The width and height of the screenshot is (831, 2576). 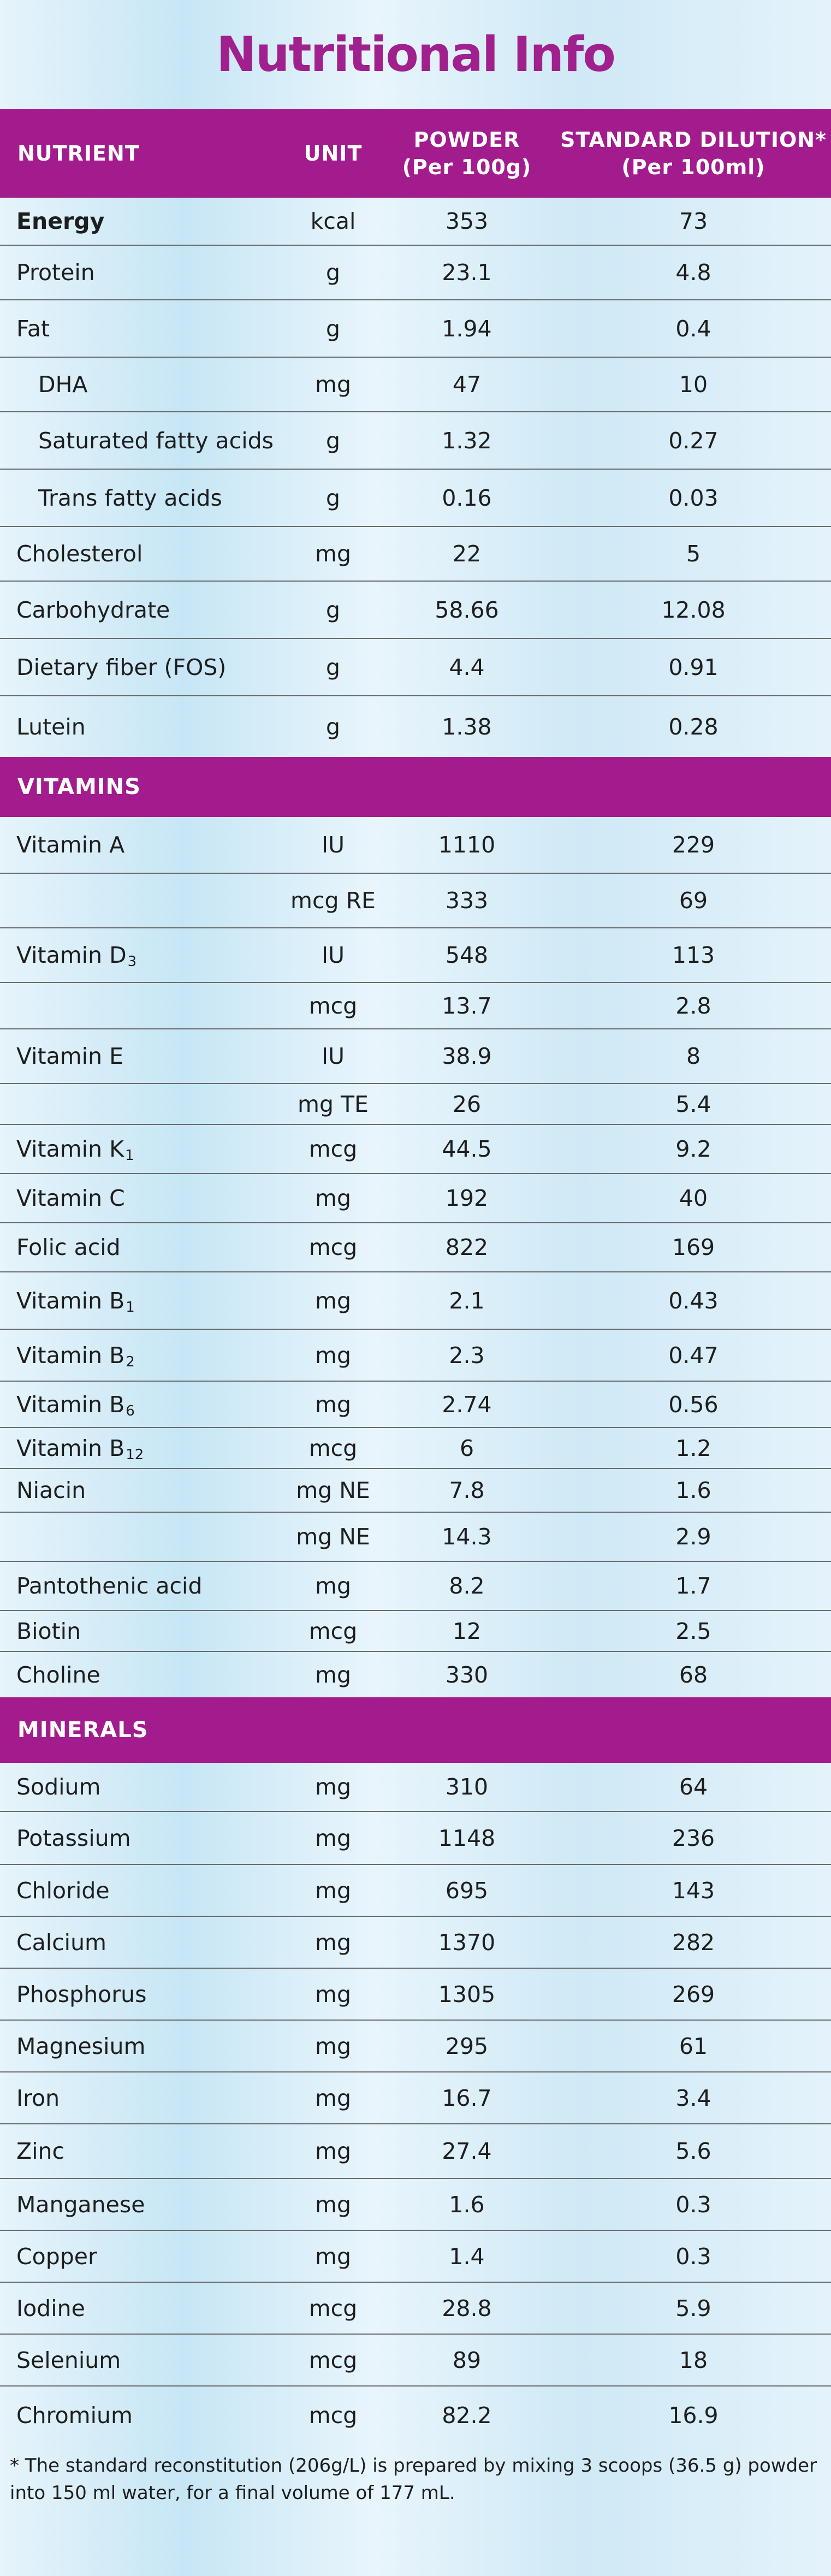 I want to click on table-row: Iron mg 16.7 3.4, so click(x=415, y=2098).